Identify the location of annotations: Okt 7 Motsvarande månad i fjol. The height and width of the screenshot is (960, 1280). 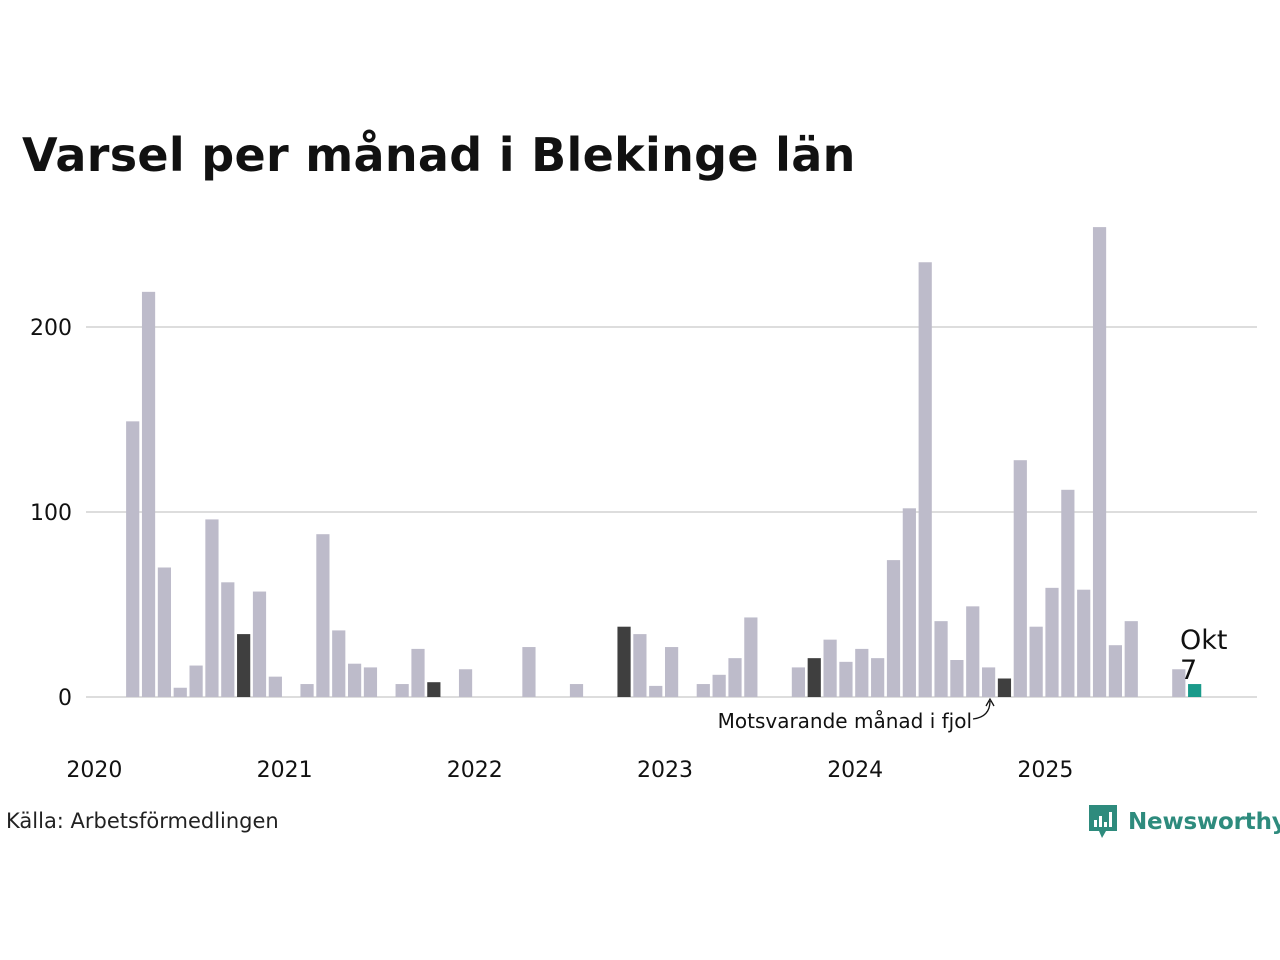
(973, 679).